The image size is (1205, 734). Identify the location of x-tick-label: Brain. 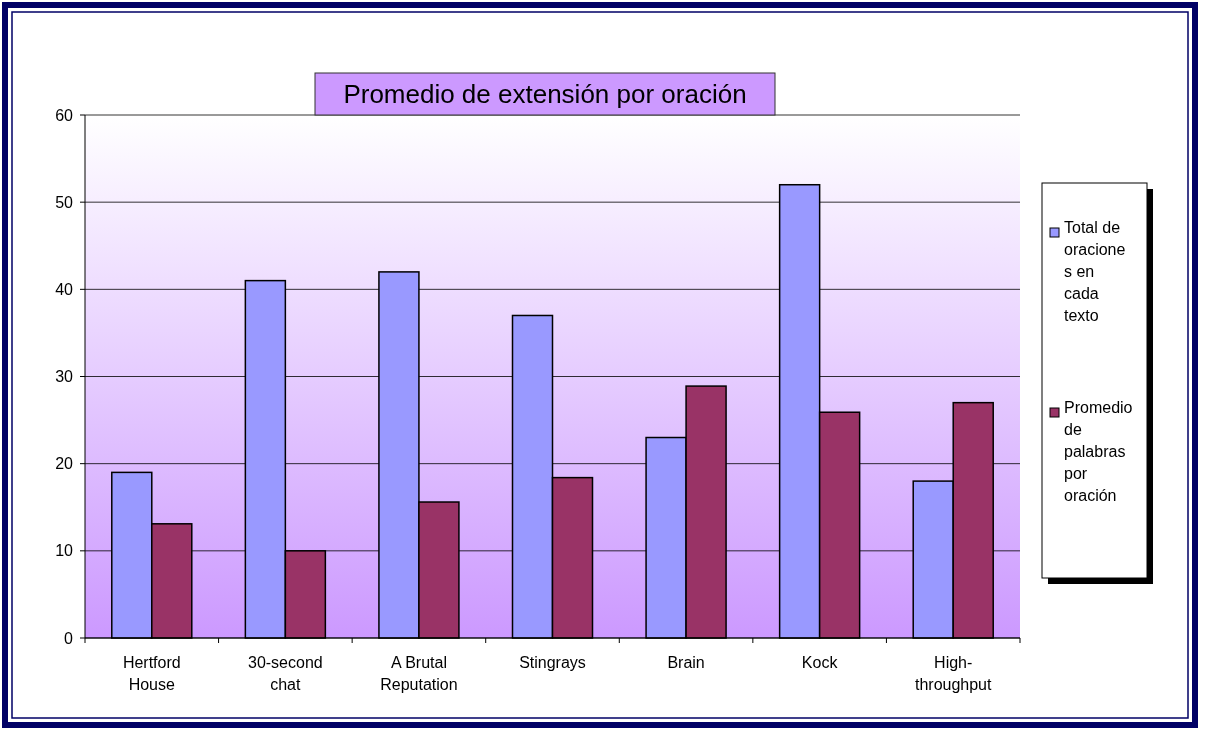
(686, 662).